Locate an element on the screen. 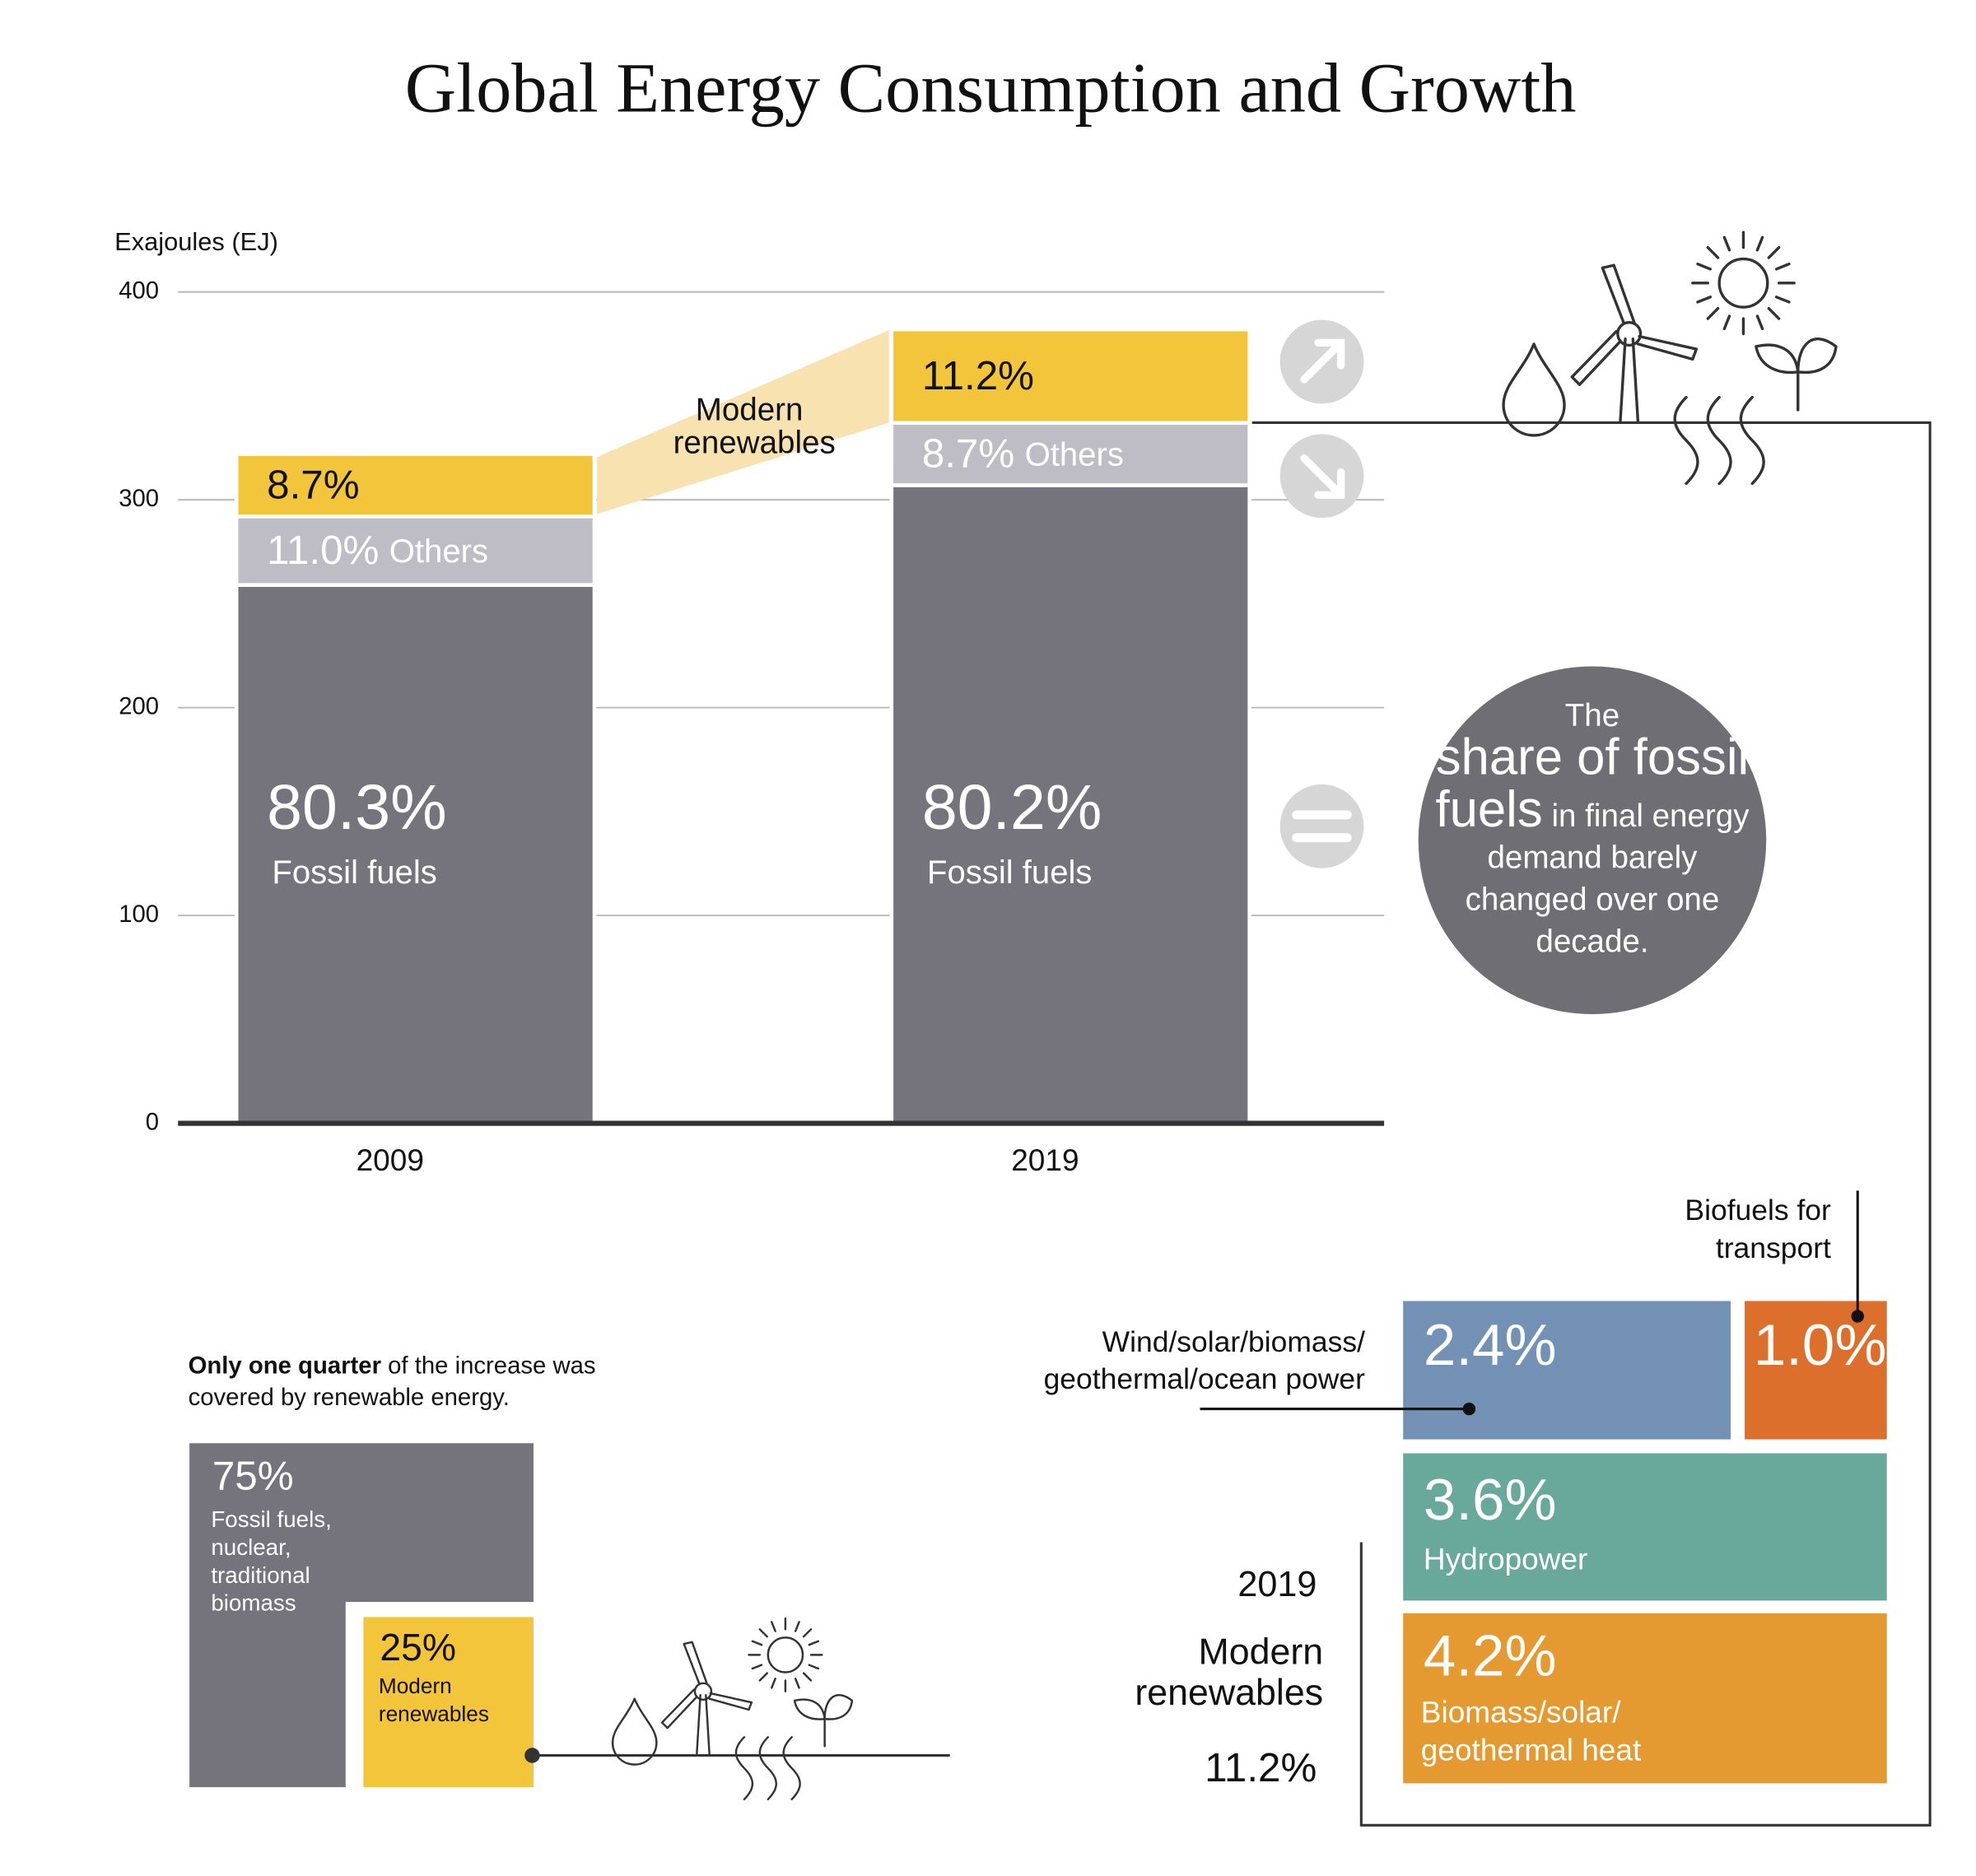 The width and height of the screenshot is (1976, 1876). share-label: 11.2% is located at coordinates (978, 375).